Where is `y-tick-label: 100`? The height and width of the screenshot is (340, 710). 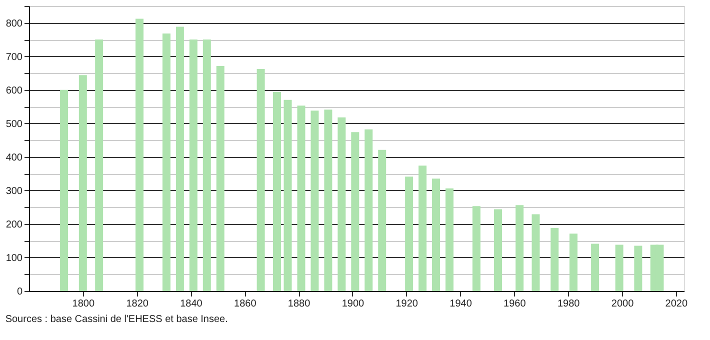
y-tick-label: 100 is located at coordinates (14, 258).